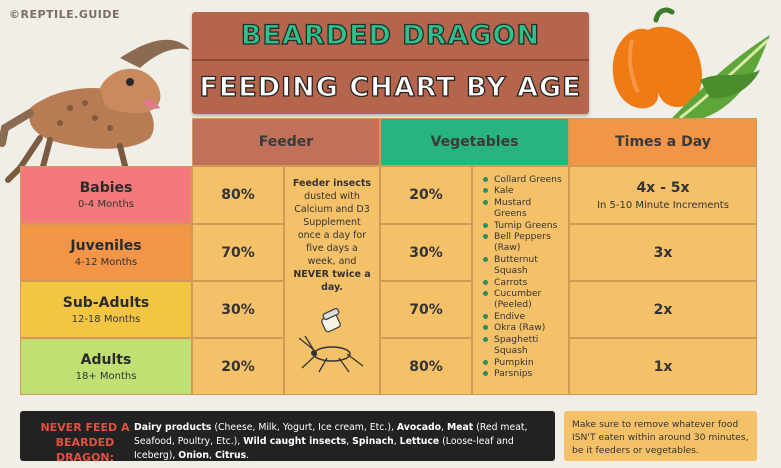  I want to click on feeder-pct-adults: 20%, so click(238, 366).